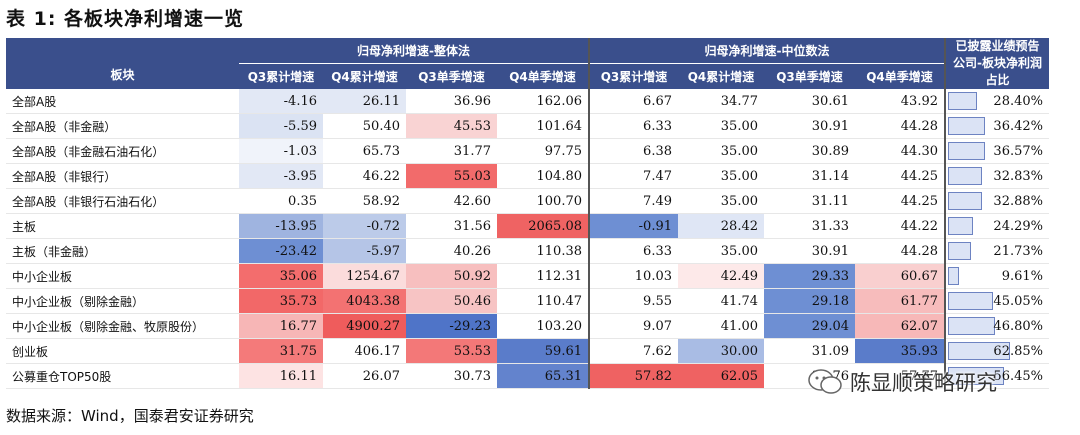 The image size is (1080, 435). What do you see at coordinates (122, 226) in the screenshot?
I see `row-label: 主板` at bounding box center [122, 226].